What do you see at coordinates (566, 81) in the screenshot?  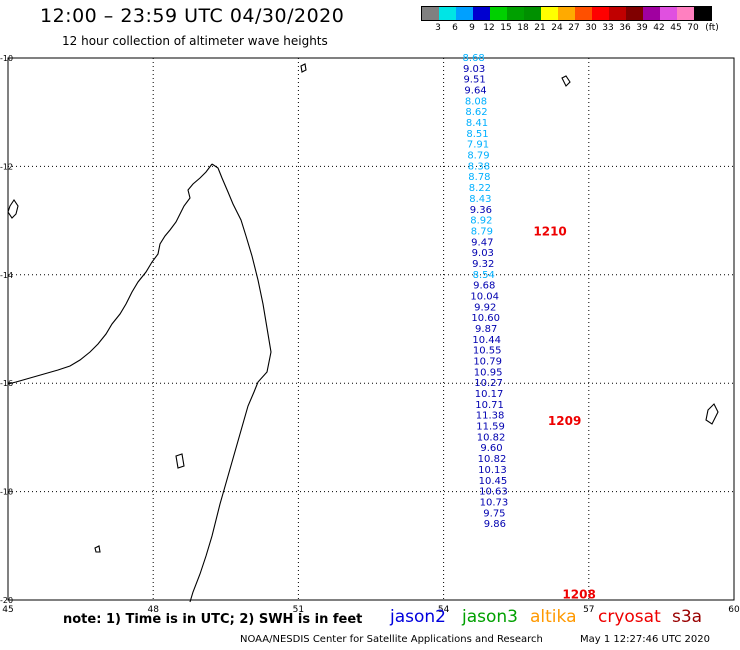 I see `reunion-islet` at bounding box center [566, 81].